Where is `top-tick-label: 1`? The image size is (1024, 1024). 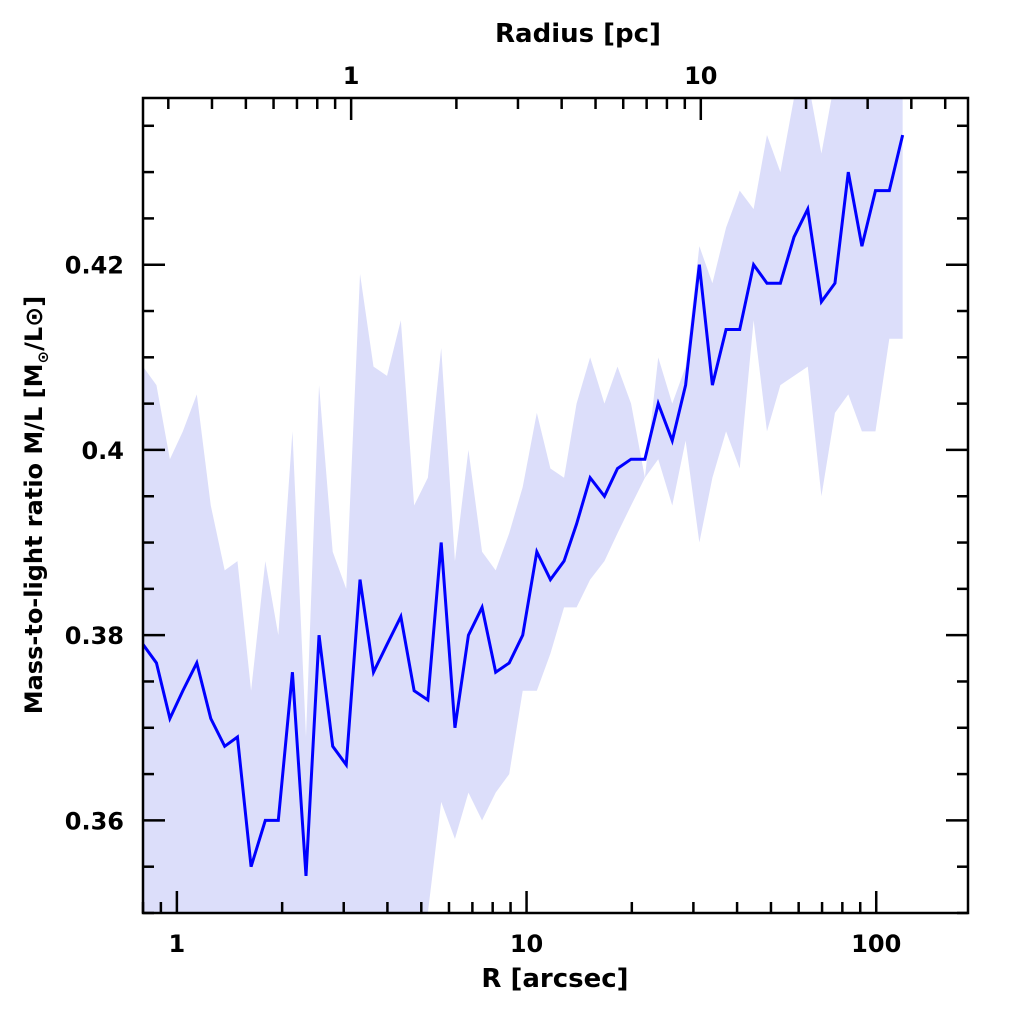
top-tick-label: 1 is located at coordinates (351, 76).